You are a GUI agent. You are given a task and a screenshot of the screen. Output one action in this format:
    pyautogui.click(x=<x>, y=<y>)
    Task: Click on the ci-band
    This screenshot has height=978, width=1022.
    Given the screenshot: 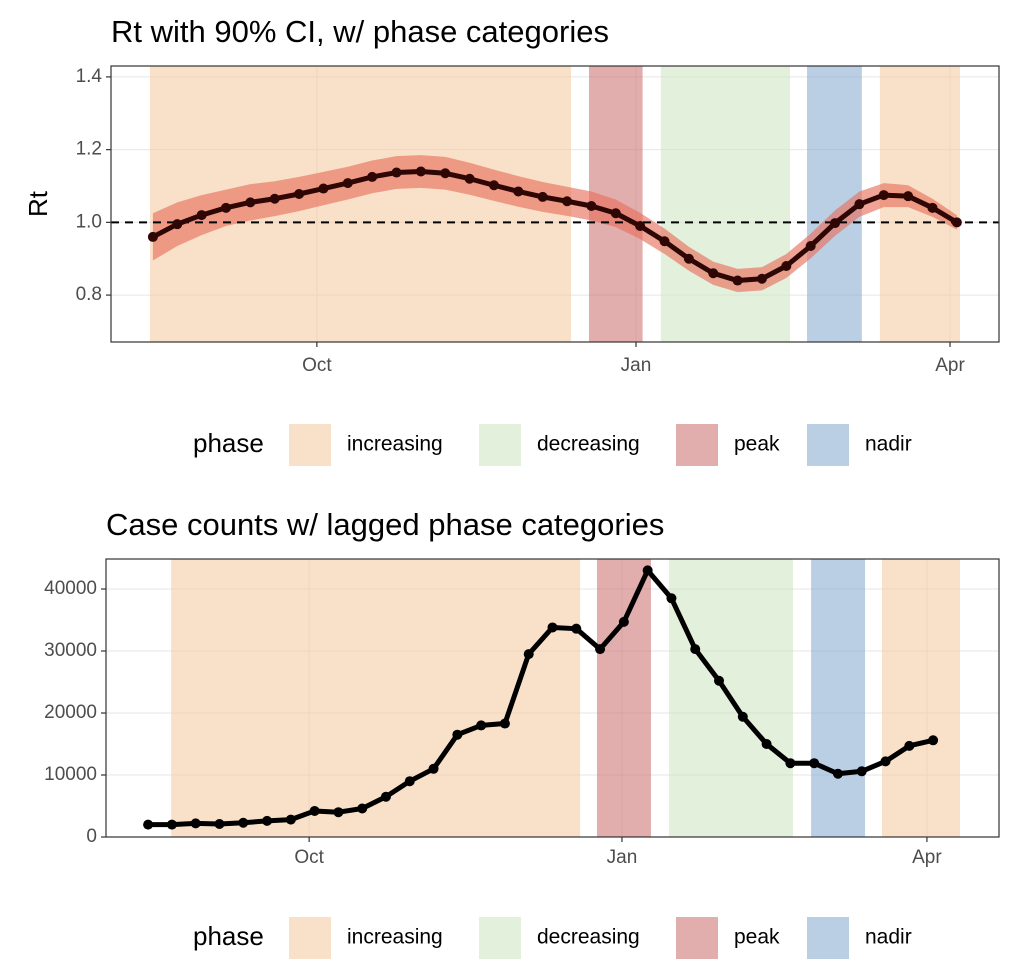 What is the action you would take?
    pyautogui.click(x=554, y=224)
    